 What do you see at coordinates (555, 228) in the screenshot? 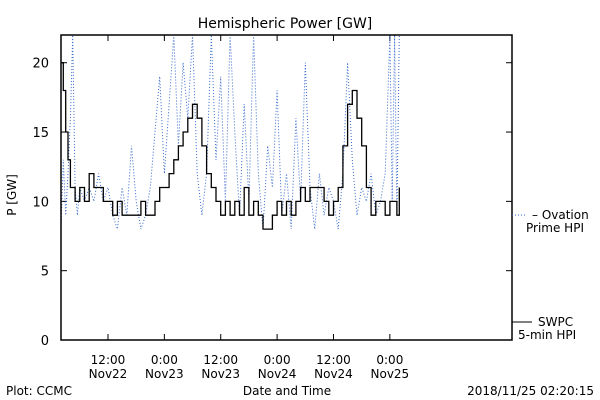
I see `ovation-legend-label-2: Prime HPI` at bounding box center [555, 228].